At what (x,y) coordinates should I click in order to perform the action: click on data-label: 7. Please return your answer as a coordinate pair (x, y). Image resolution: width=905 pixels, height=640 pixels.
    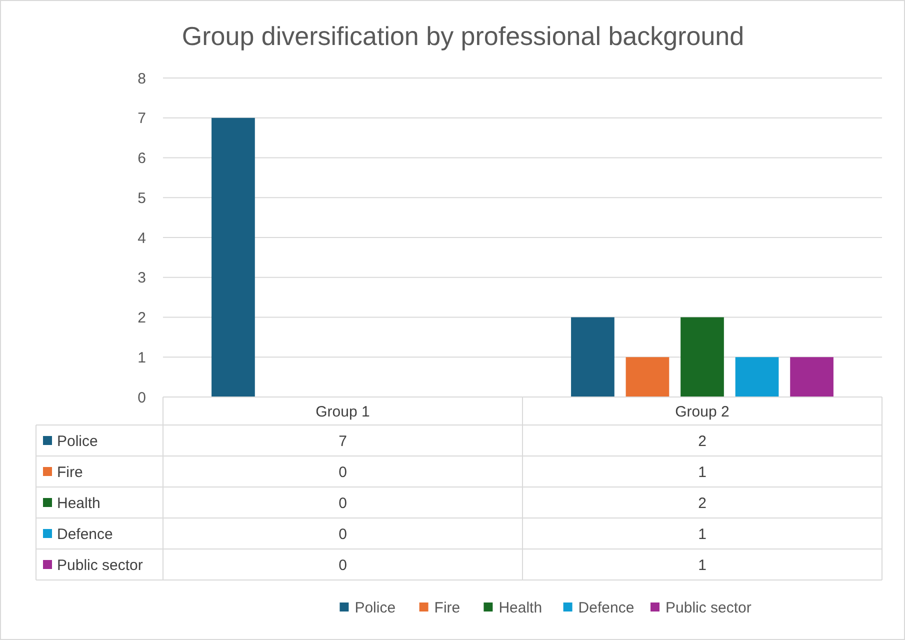
    Looking at the image, I should click on (342, 441).